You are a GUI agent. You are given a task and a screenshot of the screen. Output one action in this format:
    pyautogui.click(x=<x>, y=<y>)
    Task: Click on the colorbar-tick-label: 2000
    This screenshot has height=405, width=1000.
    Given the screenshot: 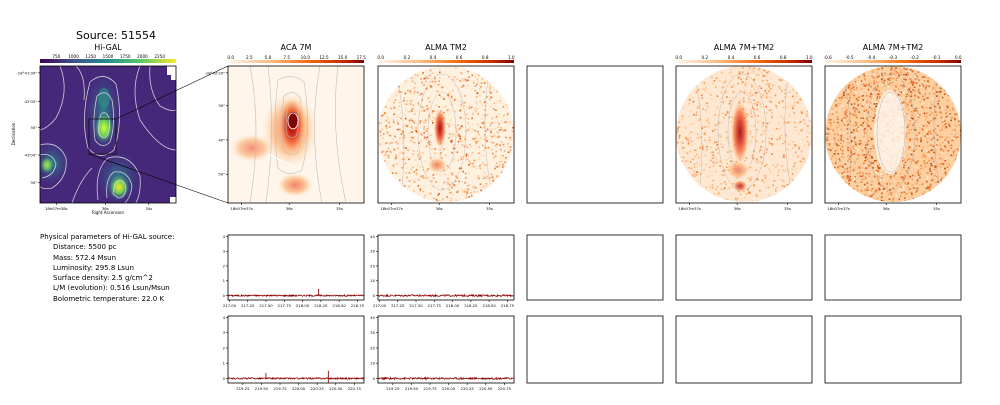 What is the action you would take?
    pyautogui.click(x=142, y=56)
    